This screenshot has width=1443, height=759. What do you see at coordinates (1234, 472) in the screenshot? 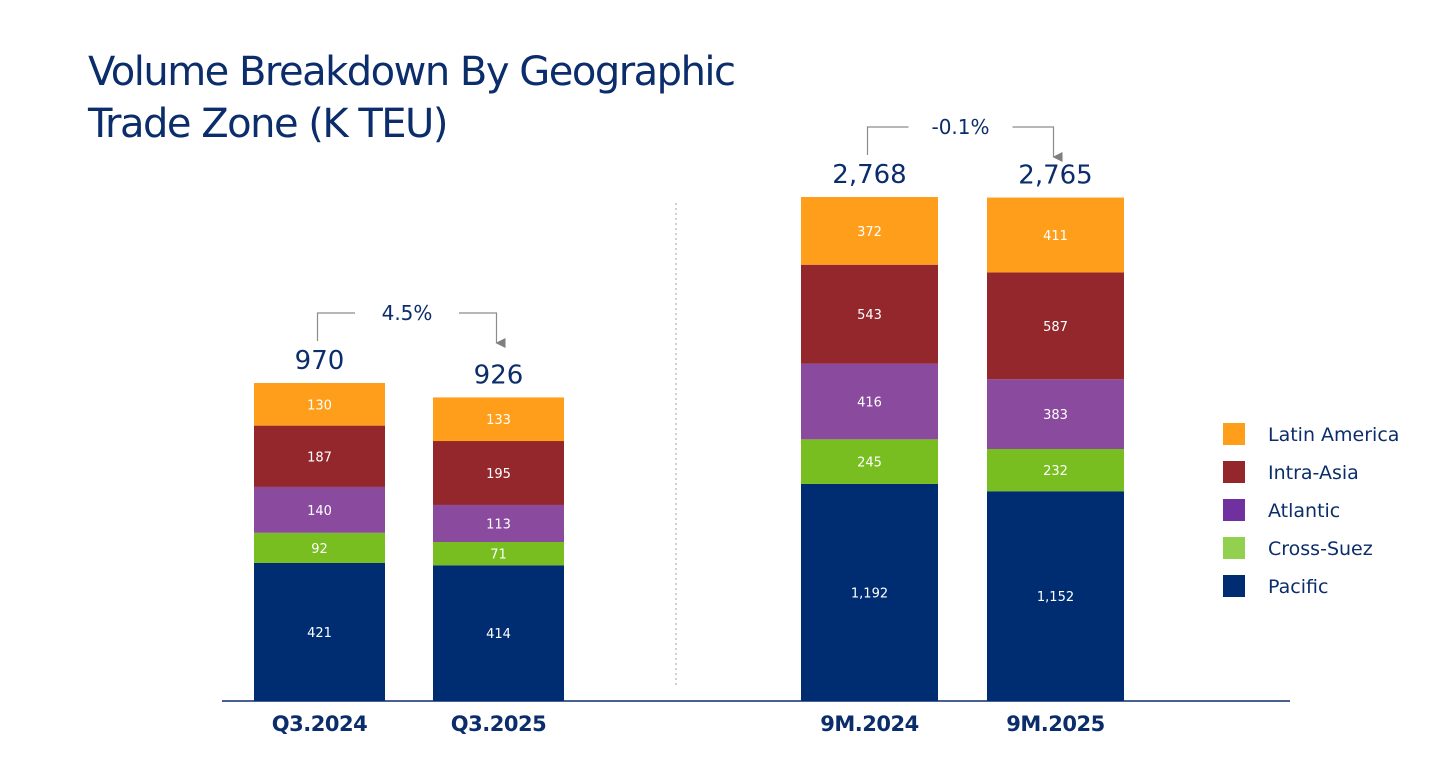
I see `legend-swatch-intra-asia` at bounding box center [1234, 472].